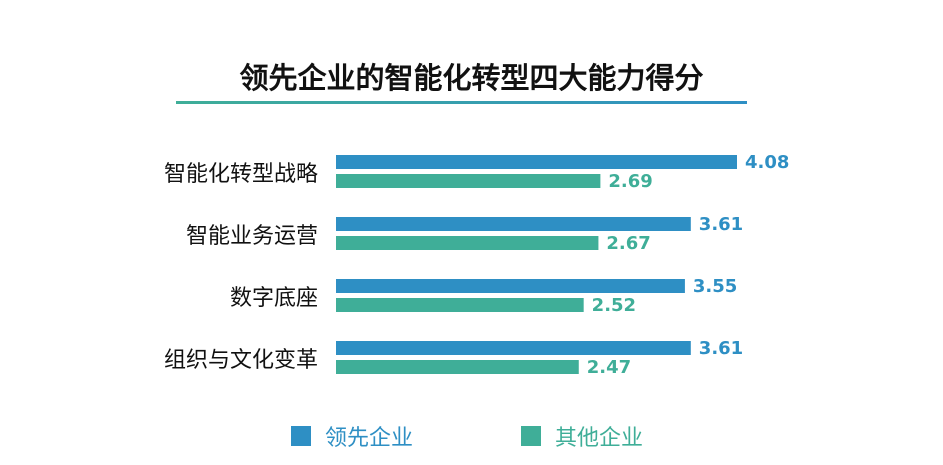 Image resolution: width=943 pixels, height=465 pixels. I want to click on legend-item-other: 其他企业, so click(582, 436).